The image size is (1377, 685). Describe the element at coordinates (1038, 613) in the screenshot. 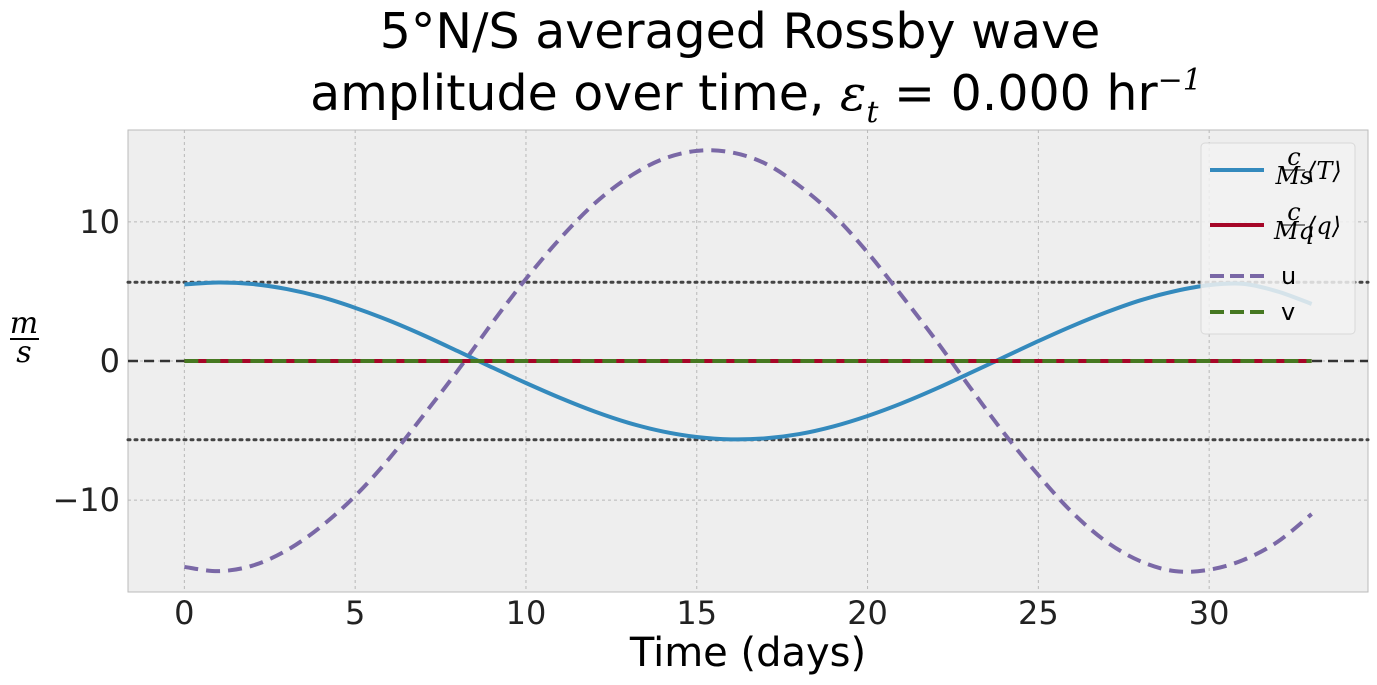

I see `x-tick-label-25: 25` at that location.